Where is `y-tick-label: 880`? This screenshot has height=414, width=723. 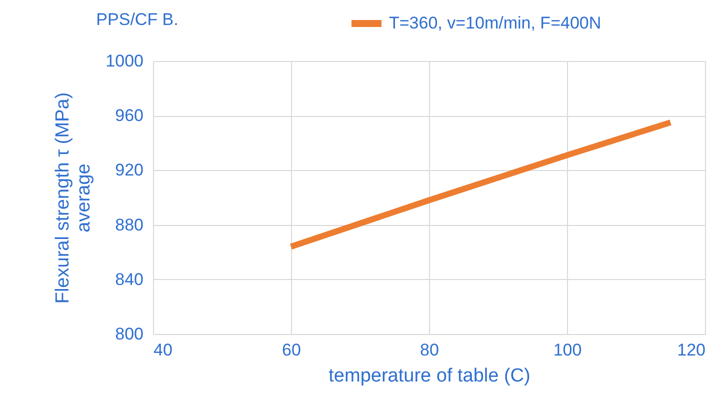
y-tick-label: 880 is located at coordinates (129, 224).